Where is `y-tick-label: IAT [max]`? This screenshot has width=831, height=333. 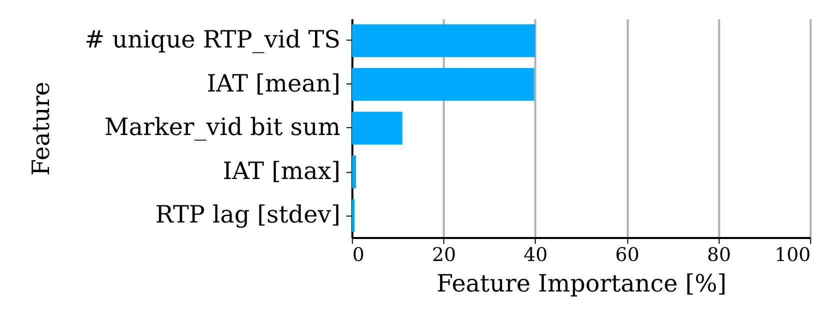 y-tick-label: IAT [max] is located at coordinates (281, 170).